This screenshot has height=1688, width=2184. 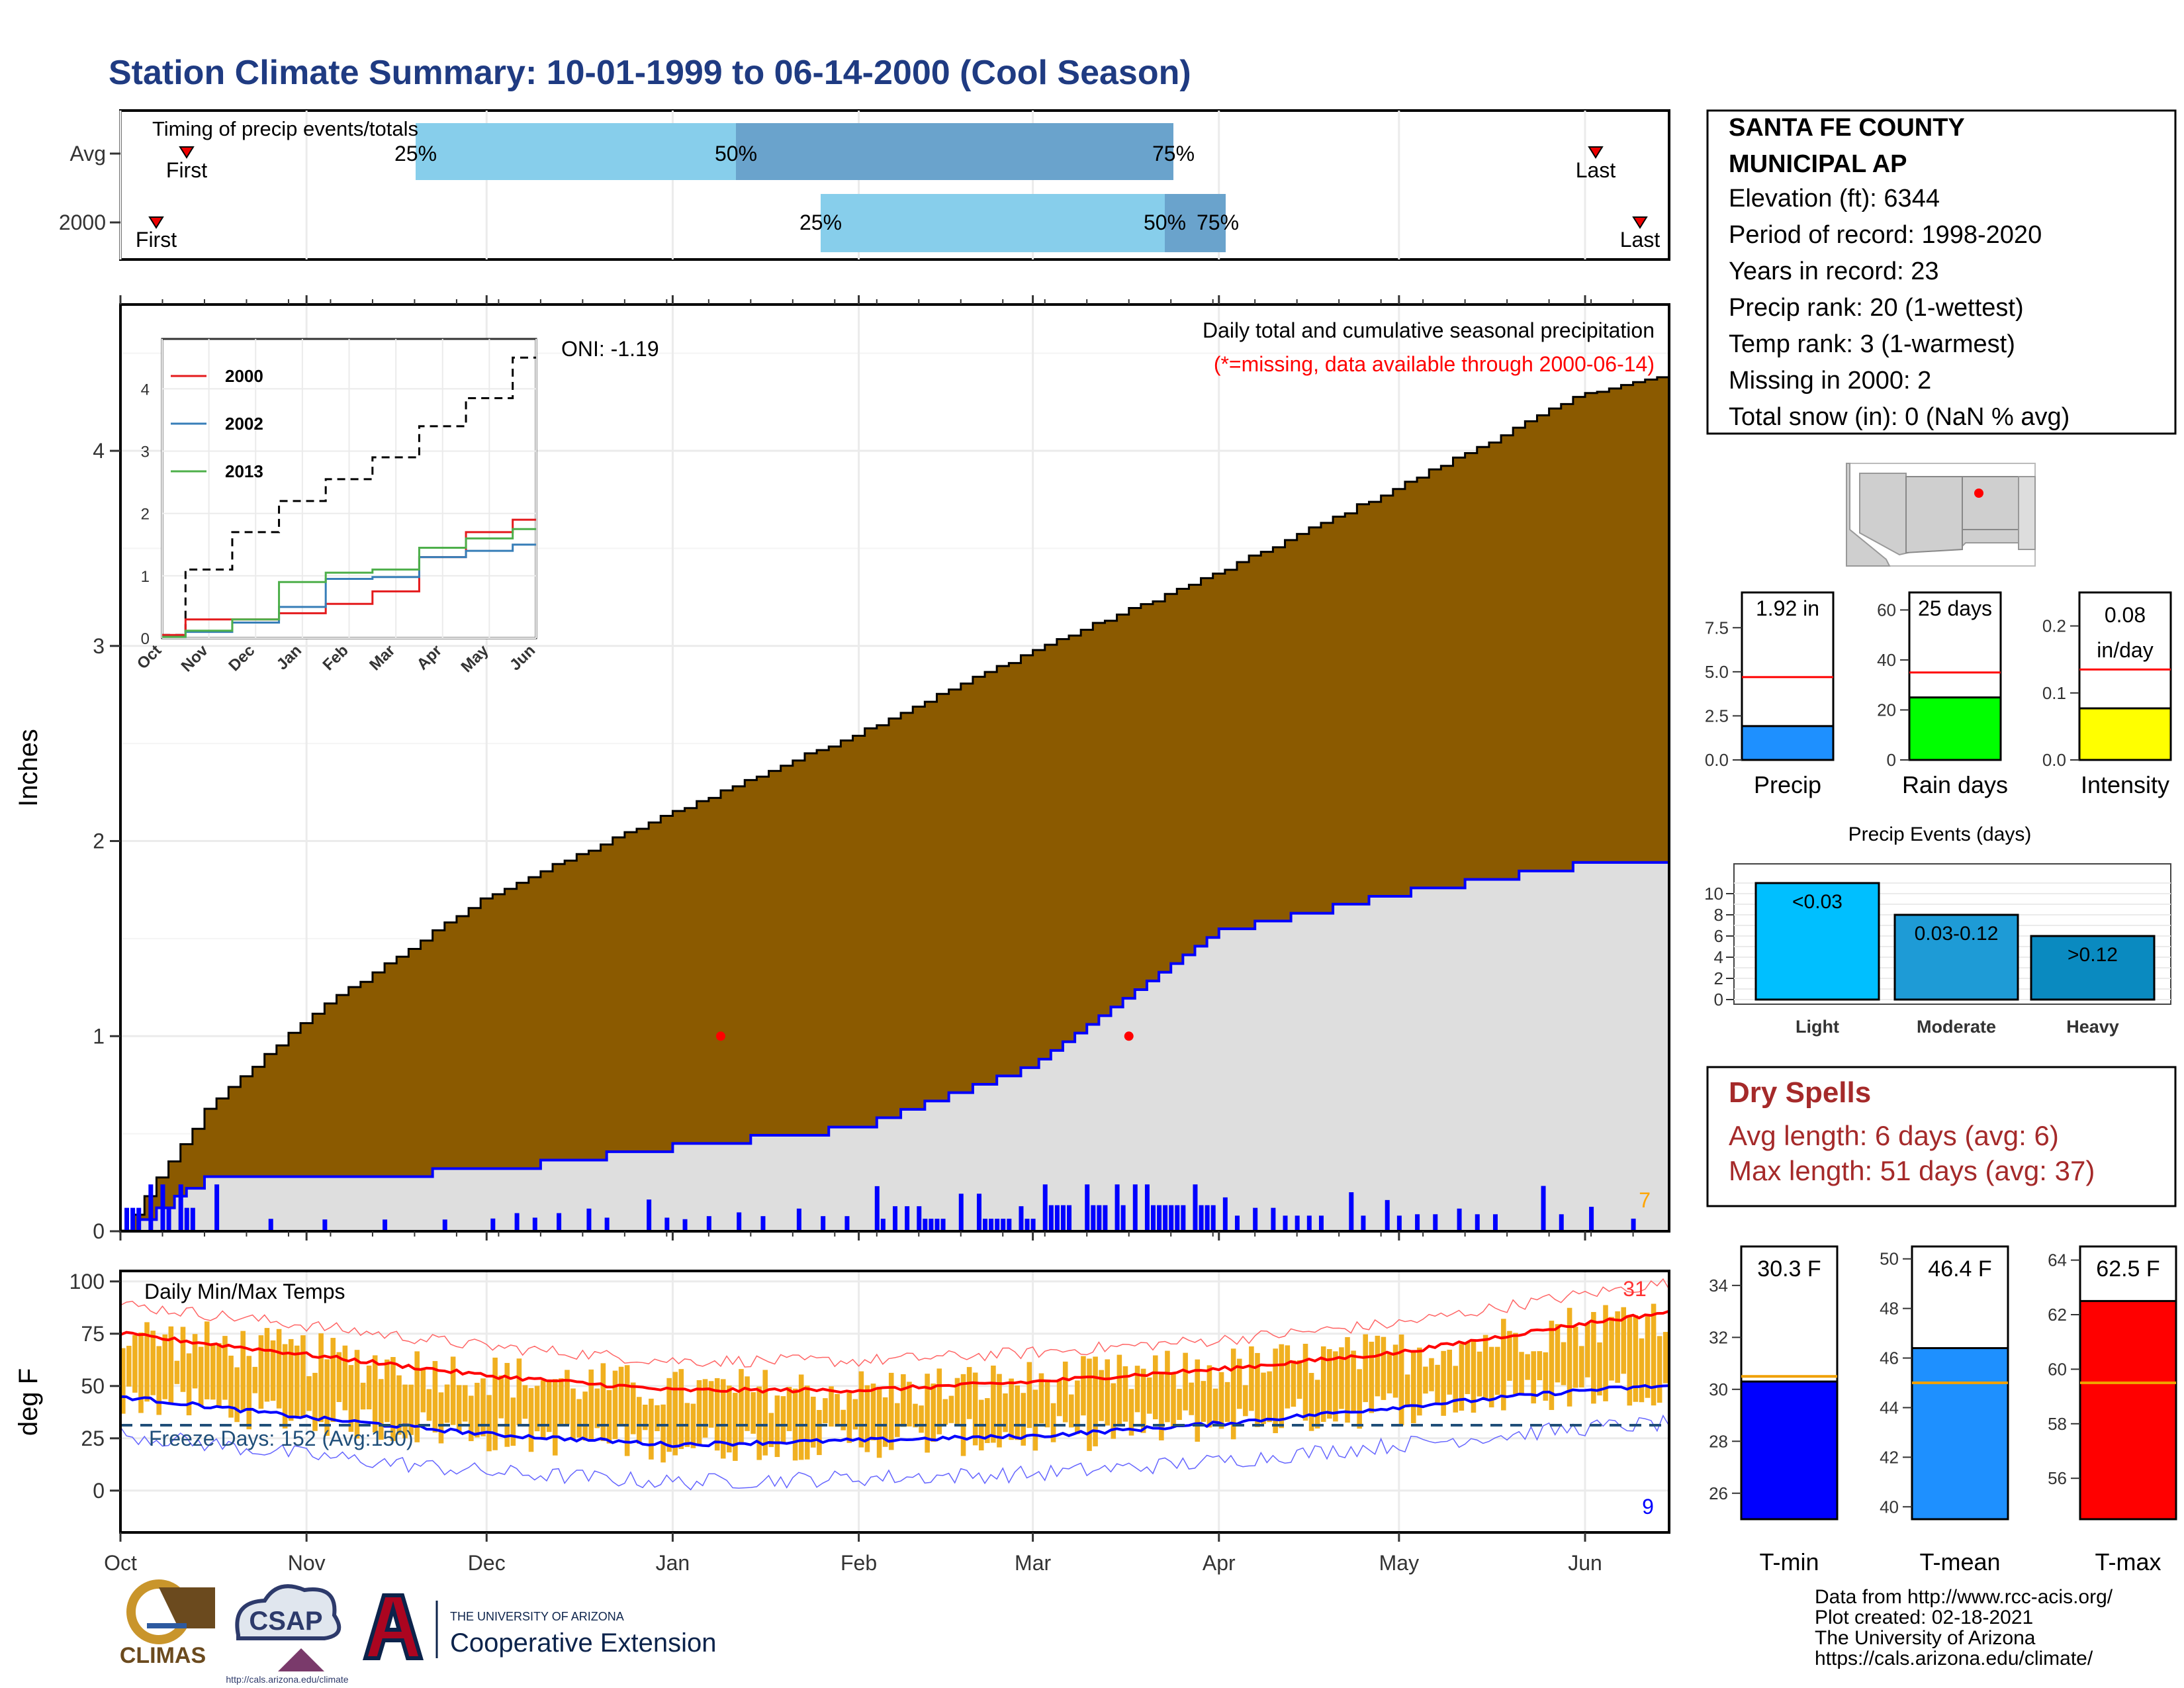 What do you see at coordinates (156, 222) in the screenshot?
I see `timing-2000-first-marker` at bounding box center [156, 222].